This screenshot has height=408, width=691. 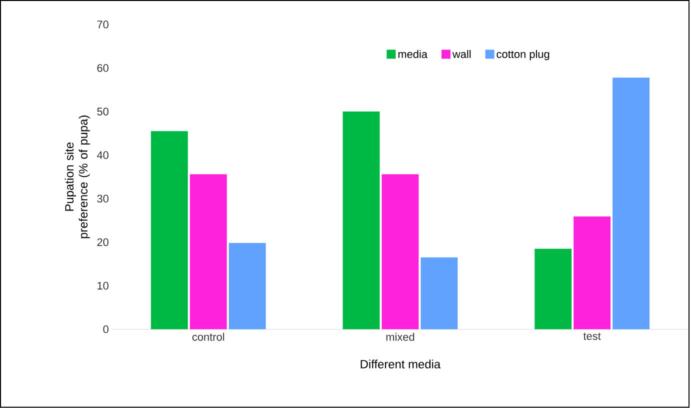 What do you see at coordinates (102, 155) in the screenshot?
I see `y-tick-label: 40` at bounding box center [102, 155].